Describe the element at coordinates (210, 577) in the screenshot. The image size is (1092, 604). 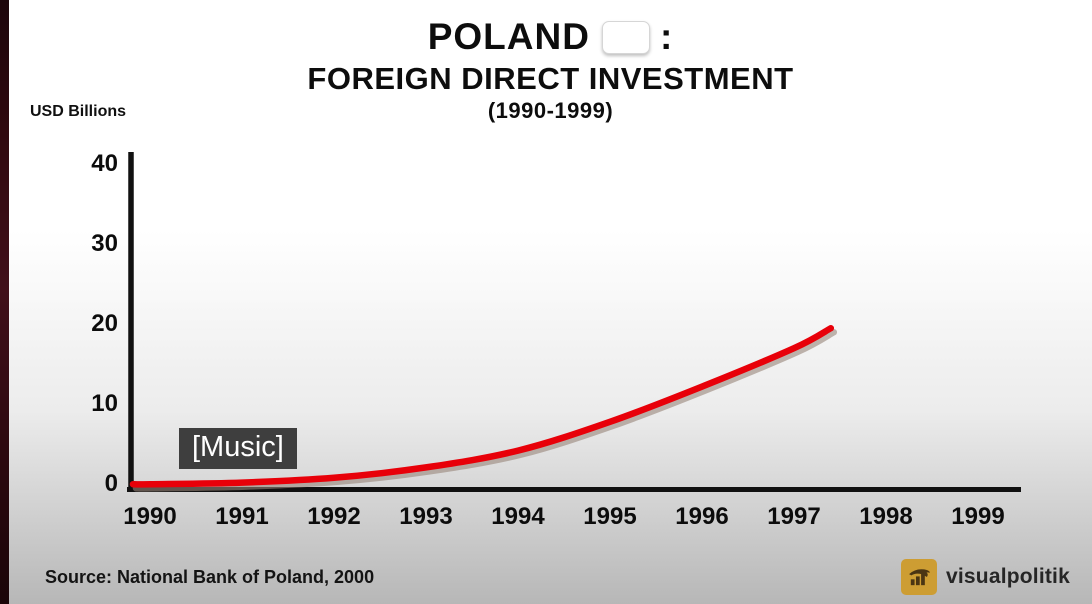
I see `source-attribution: Source: National Bank of Poland, 2000` at that location.